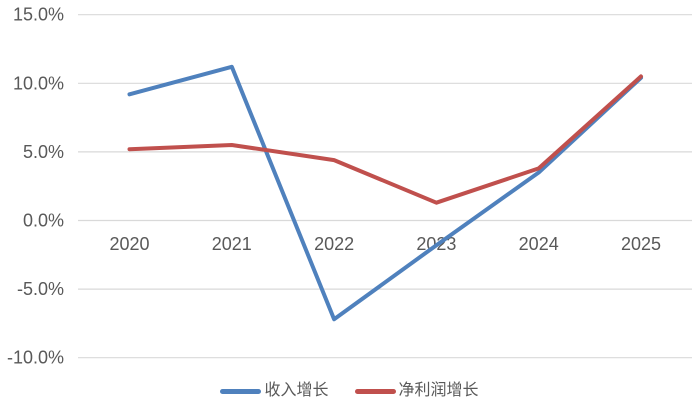 The height and width of the screenshot is (414, 699). What do you see at coordinates (334, 244) in the screenshot?
I see `x-axis-tick-label: 2022` at bounding box center [334, 244].